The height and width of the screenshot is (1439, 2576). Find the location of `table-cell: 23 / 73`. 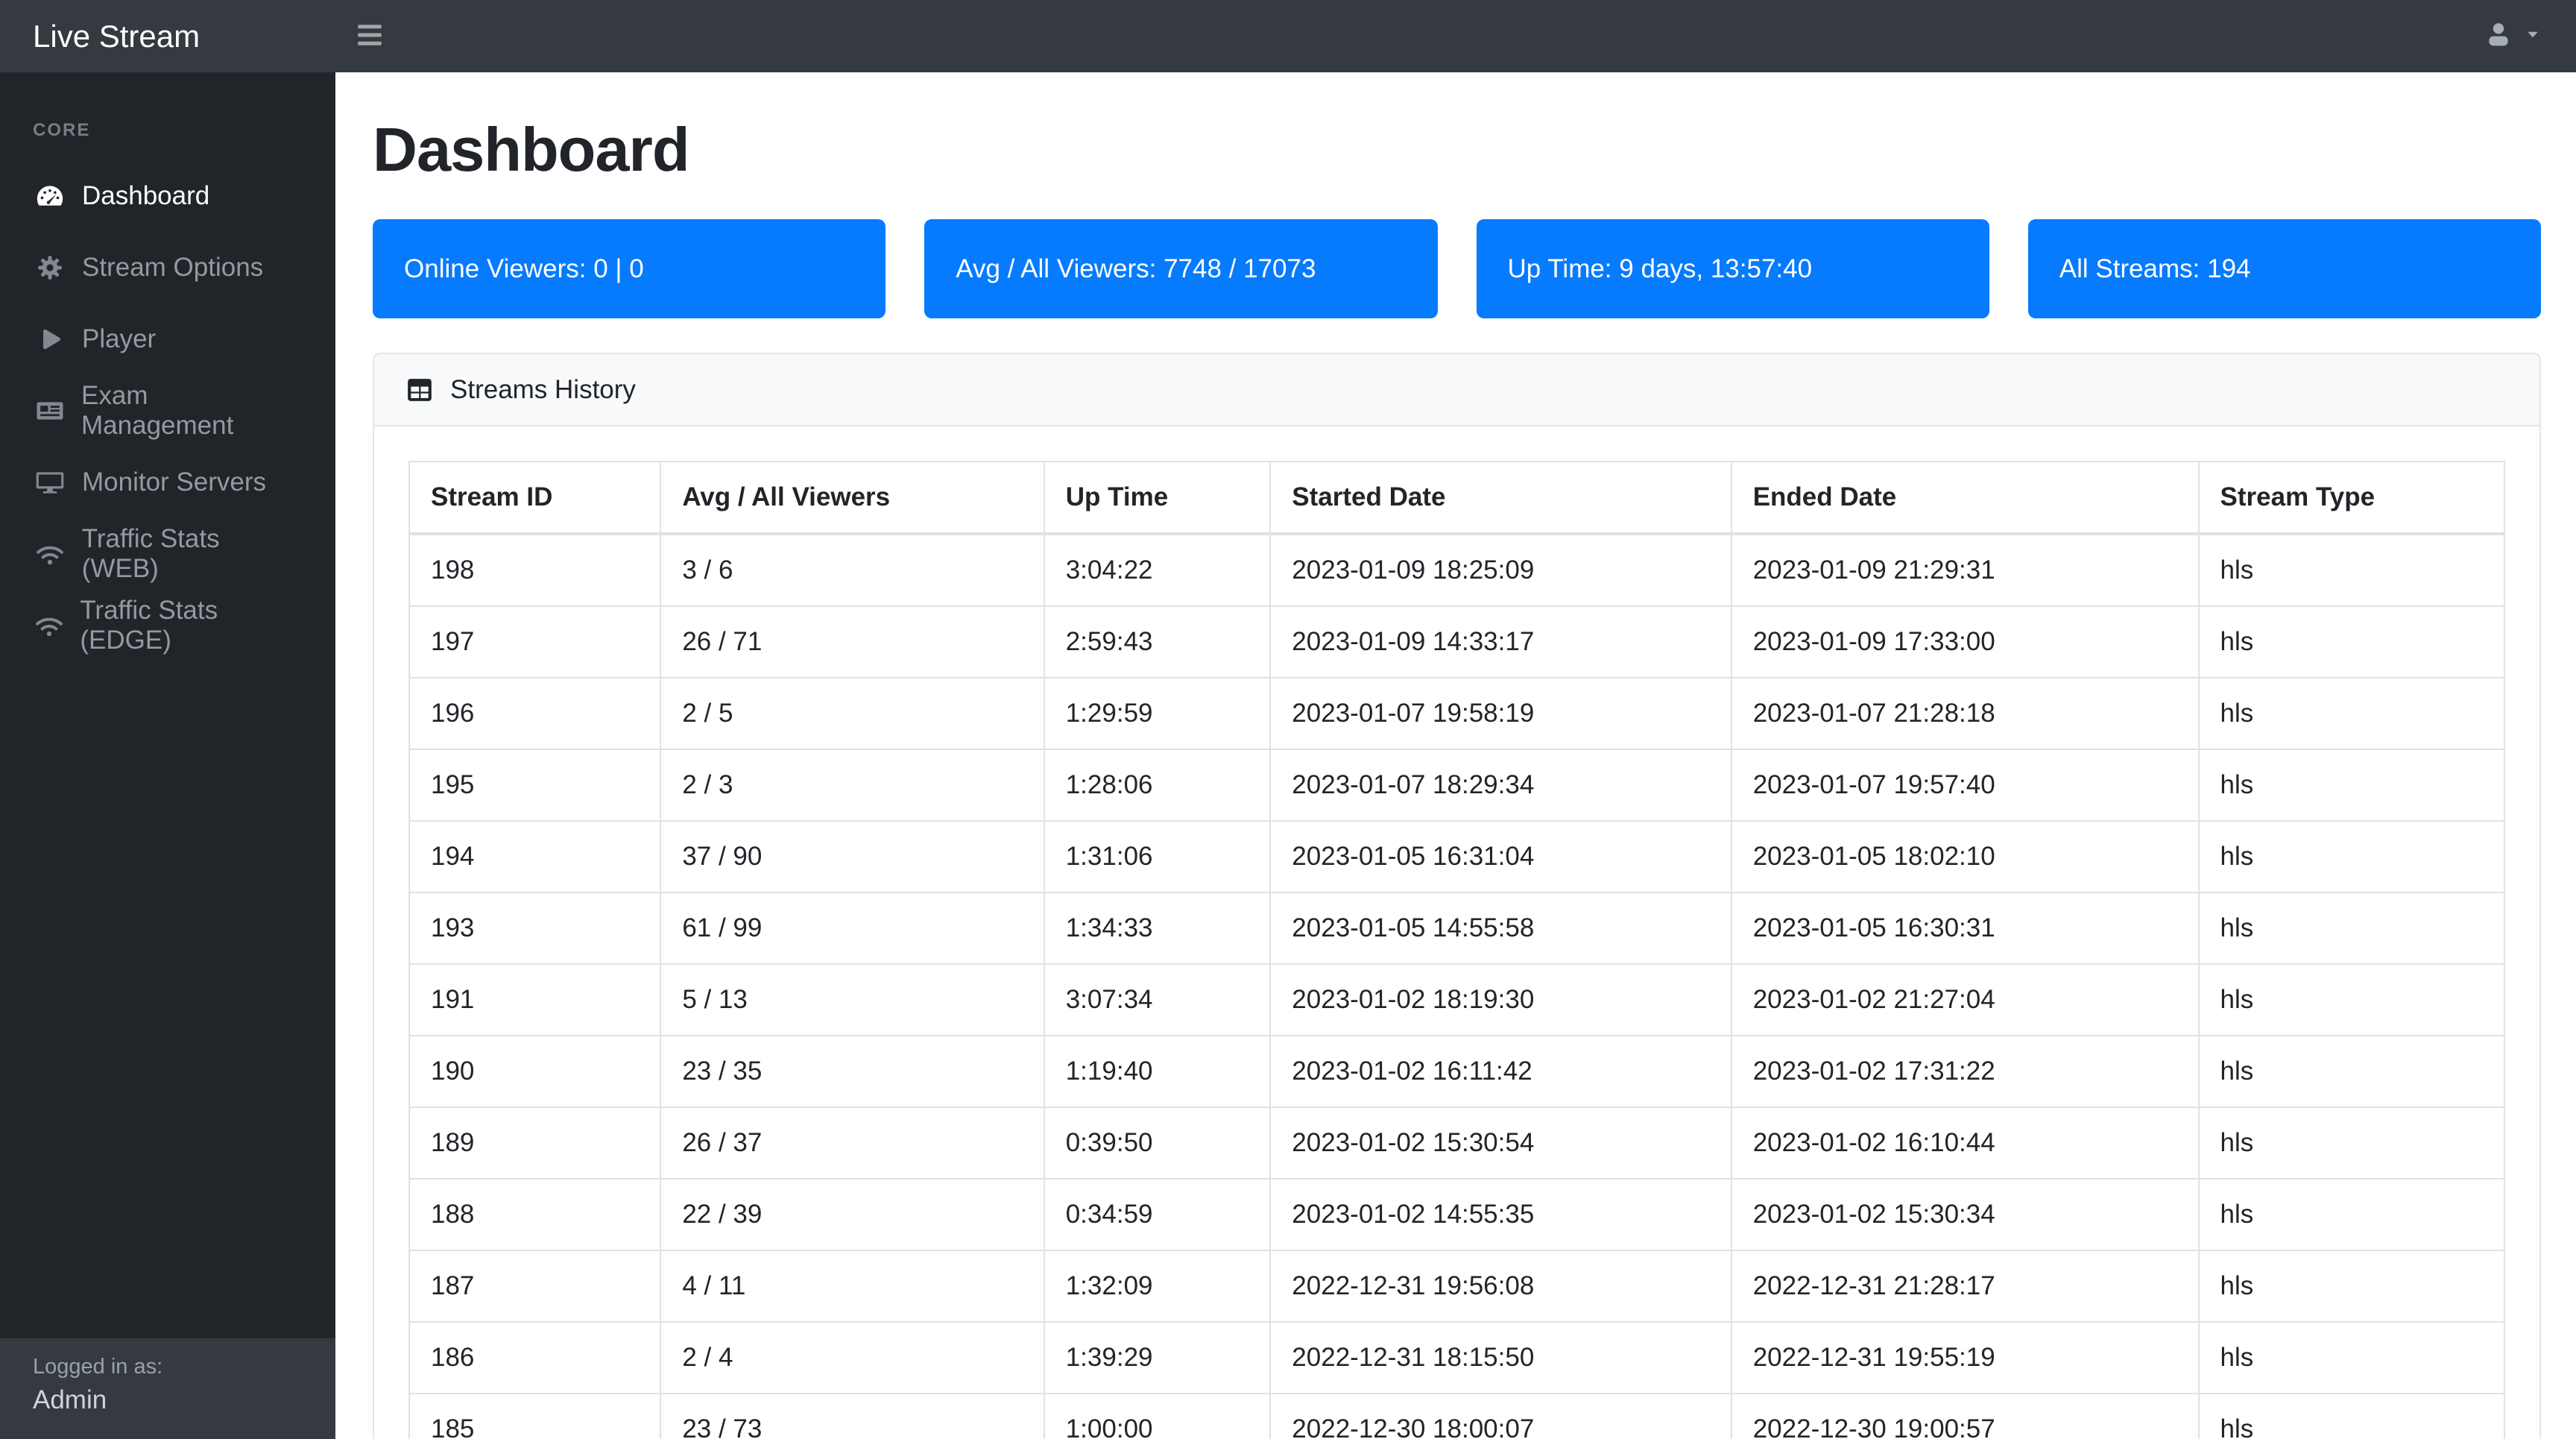

table-cell: 23 / 73 is located at coordinates (852, 1416).